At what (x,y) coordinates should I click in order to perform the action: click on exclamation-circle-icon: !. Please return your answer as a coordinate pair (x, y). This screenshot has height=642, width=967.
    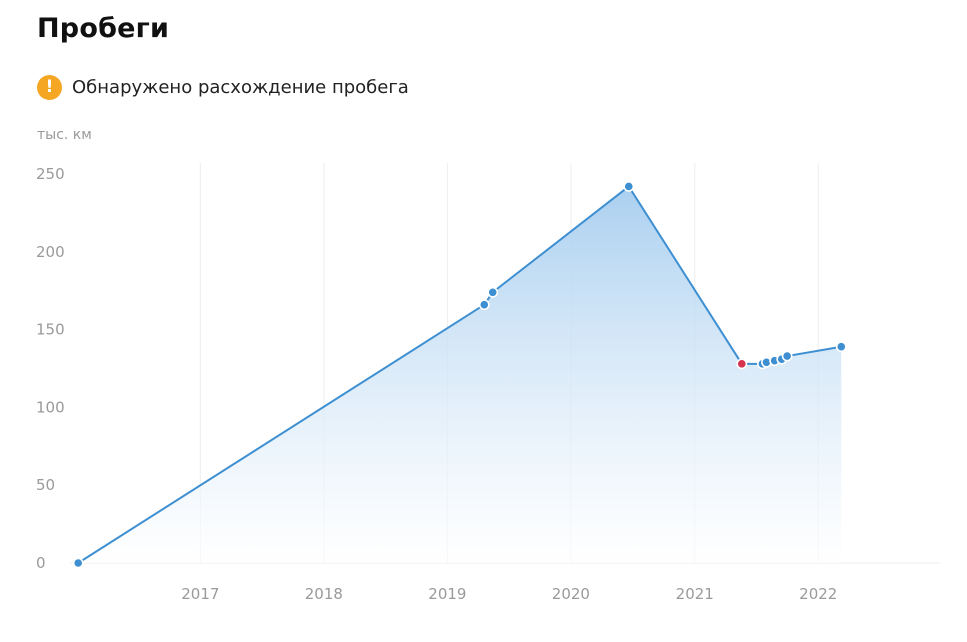
    Looking at the image, I should click on (49, 87).